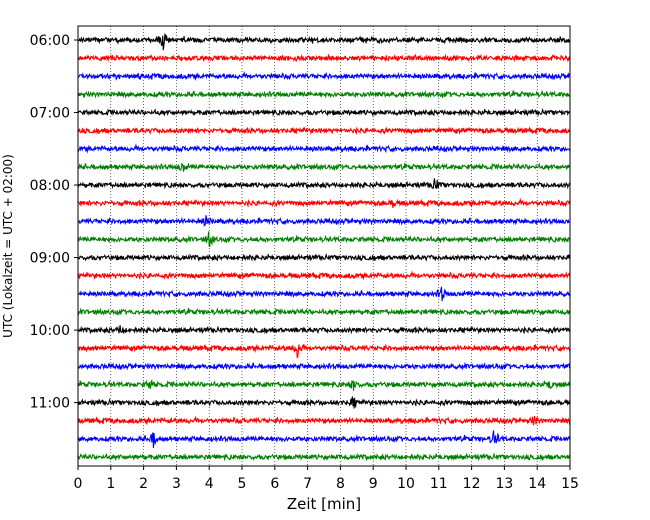  What do you see at coordinates (242, 484) in the screenshot?
I see `x-tick-label: 5` at bounding box center [242, 484].